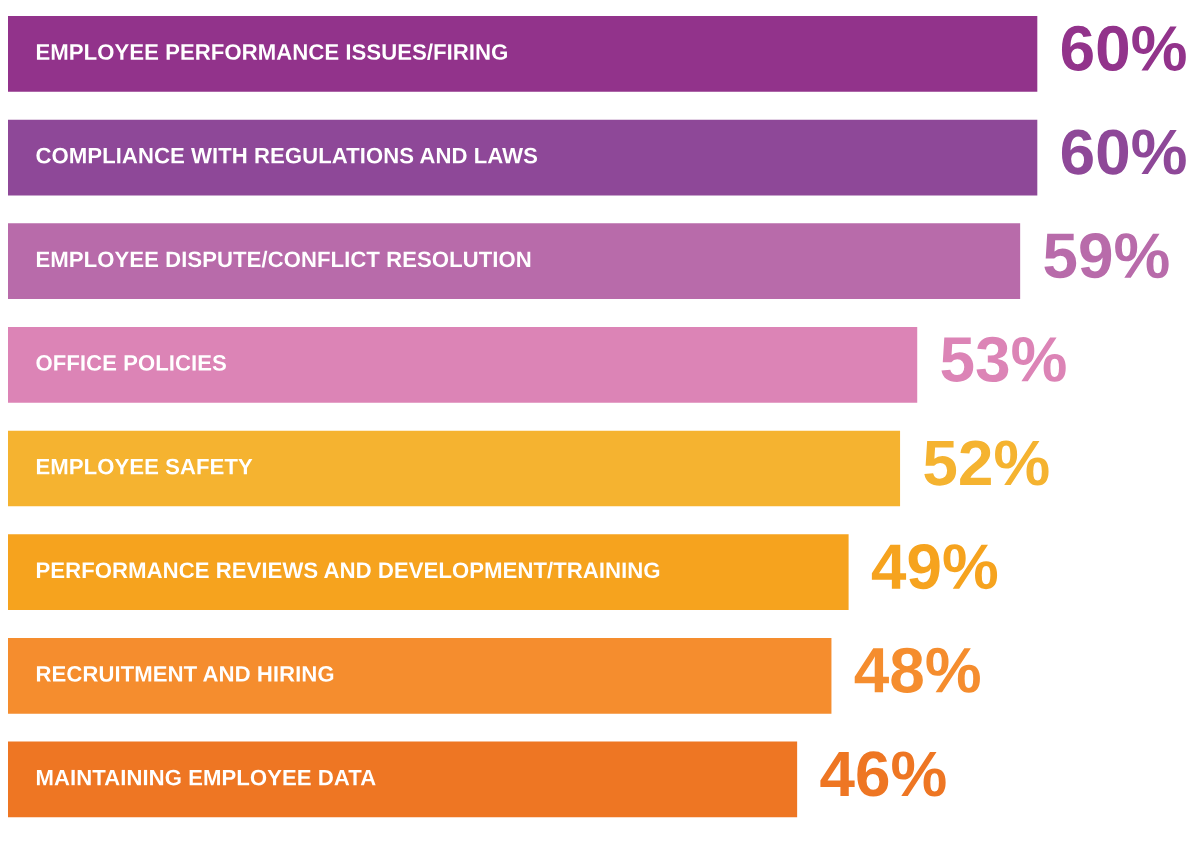  I want to click on y-tick-label: OFFICE POLICIES, so click(131, 363).